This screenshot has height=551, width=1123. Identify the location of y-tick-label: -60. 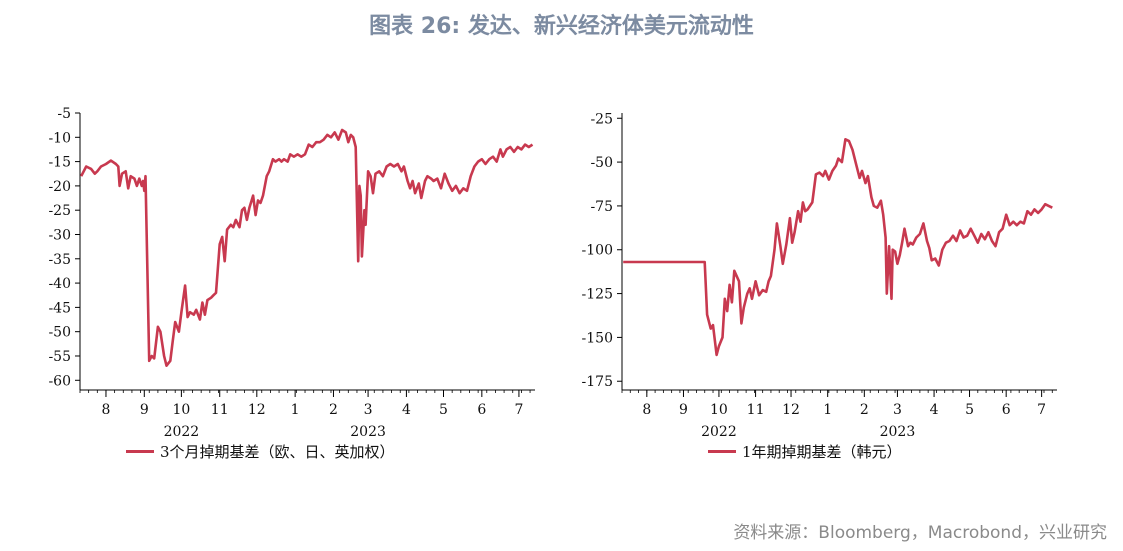
(59, 381).